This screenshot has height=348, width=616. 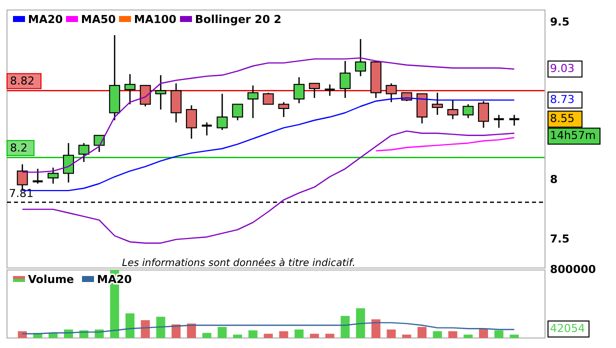 What do you see at coordinates (562, 99) in the screenshot?
I see `text: 8.73` at bounding box center [562, 99].